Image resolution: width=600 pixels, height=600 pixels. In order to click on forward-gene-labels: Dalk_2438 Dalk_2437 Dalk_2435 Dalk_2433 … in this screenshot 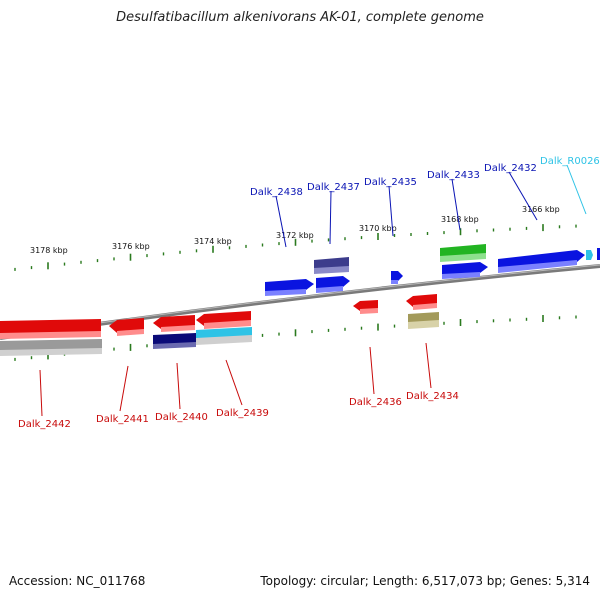, I will do `click(425, 177)`.